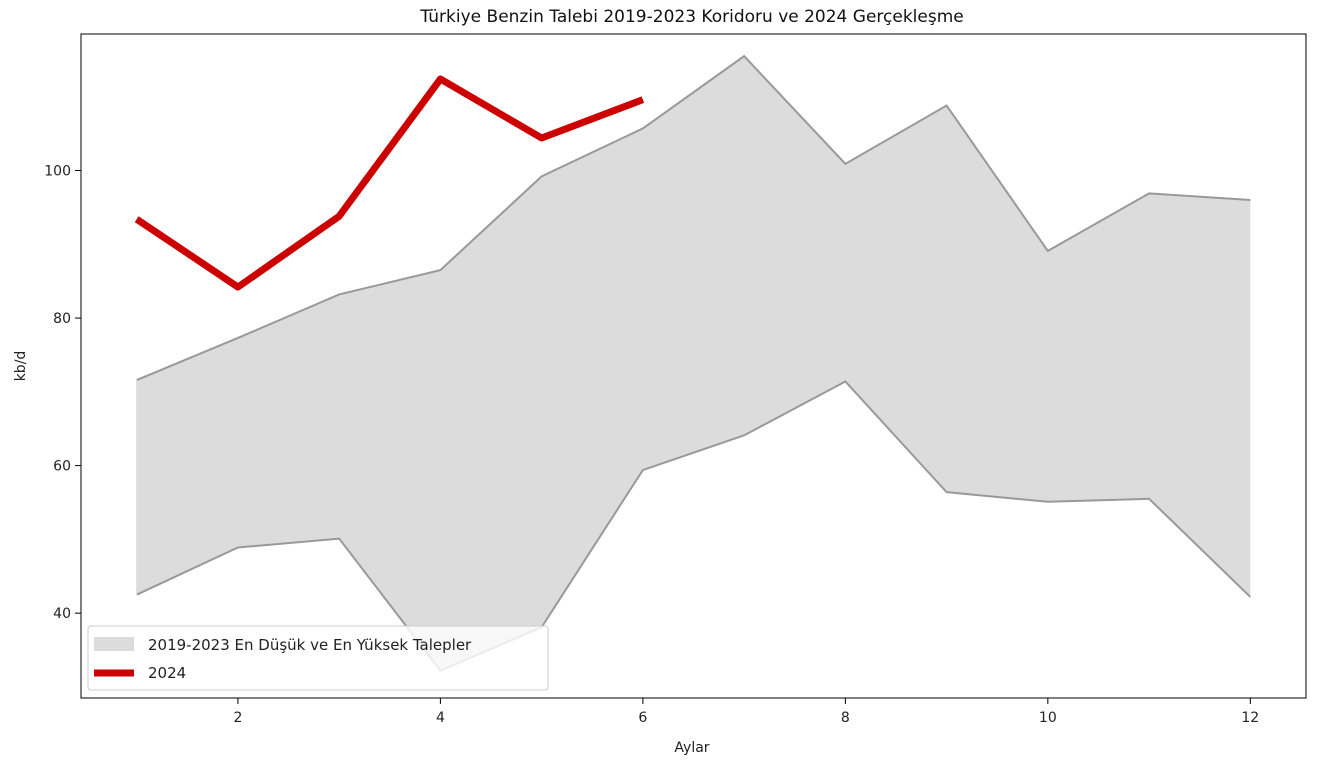  What do you see at coordinates (440, 718) in the screenshot?
I see `x-tick-label: 4` at bounding box center [440, 718].